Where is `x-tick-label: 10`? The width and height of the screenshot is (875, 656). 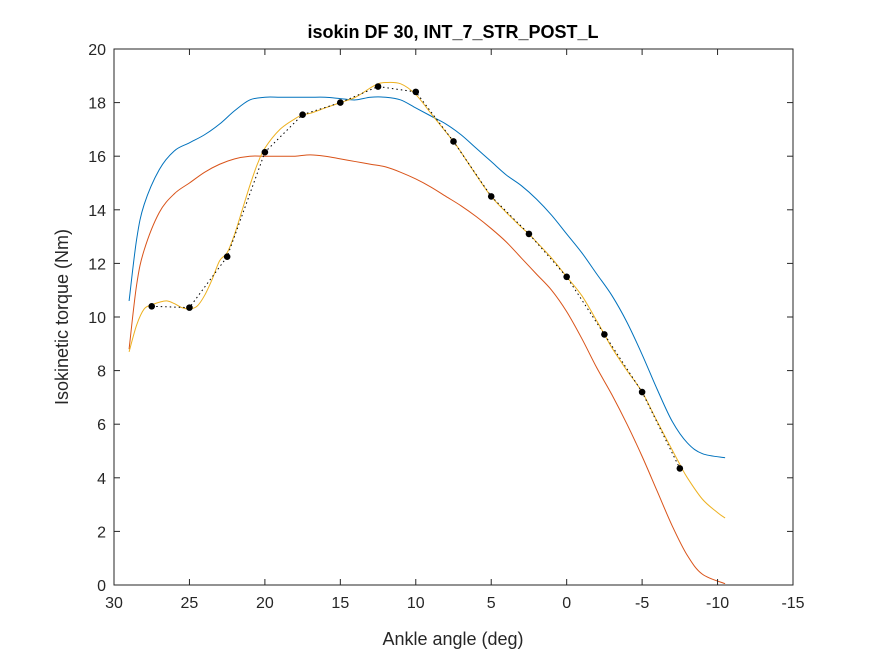
x-tick-label: 10 is located at coordinates (416, 603).